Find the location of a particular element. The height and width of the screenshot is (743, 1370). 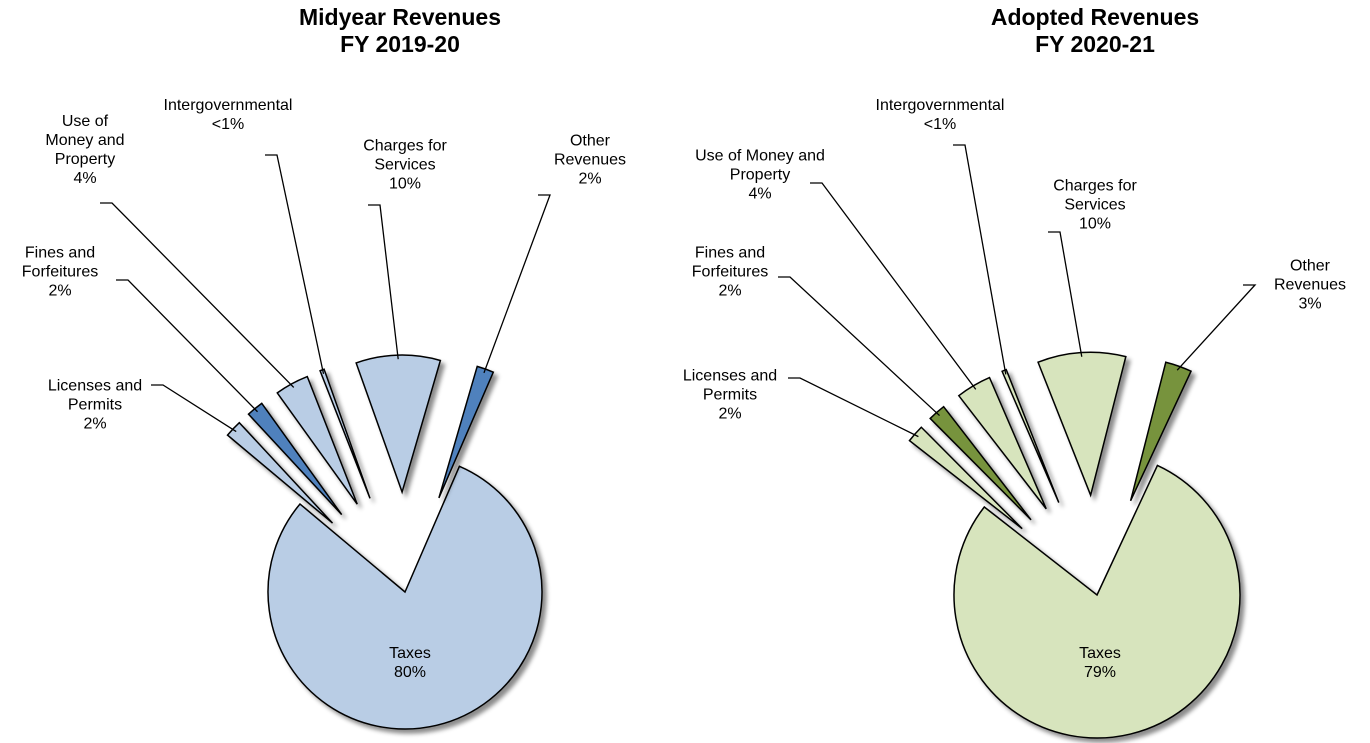

title-line: Adopted Revenues is located at coordinates (1095, 17).